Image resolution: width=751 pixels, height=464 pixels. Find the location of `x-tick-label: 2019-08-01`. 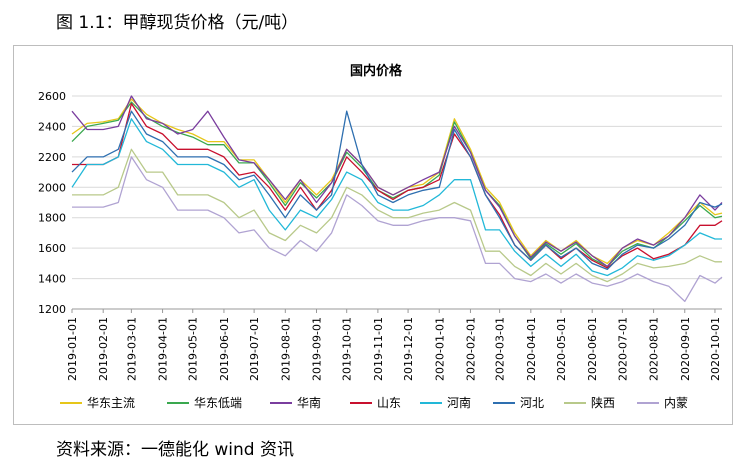

x-tick-label: 2019-08-01 is located at coordinates (285, 349).